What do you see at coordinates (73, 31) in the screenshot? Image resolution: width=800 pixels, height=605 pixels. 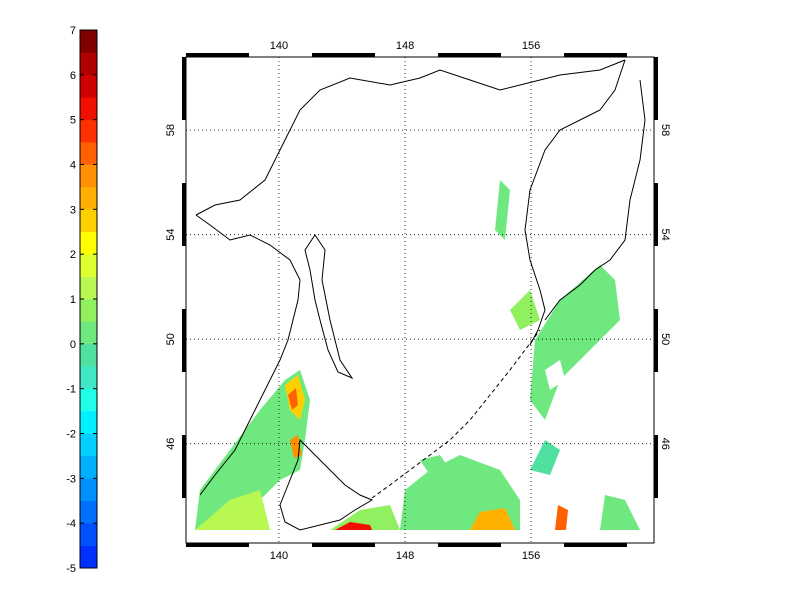 I see `colorbar-label: 7` at bounding box center [73, 31].